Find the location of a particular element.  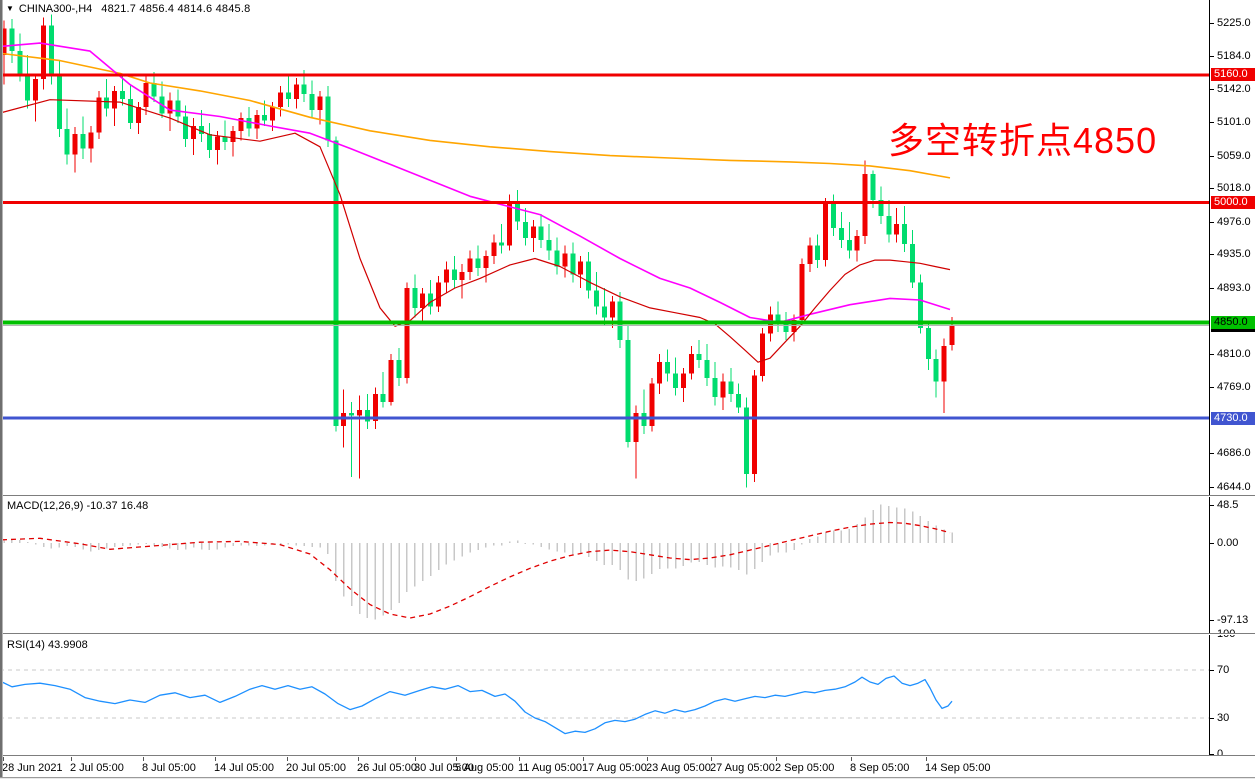

time-axis-border is located at coordinates (627, 756).